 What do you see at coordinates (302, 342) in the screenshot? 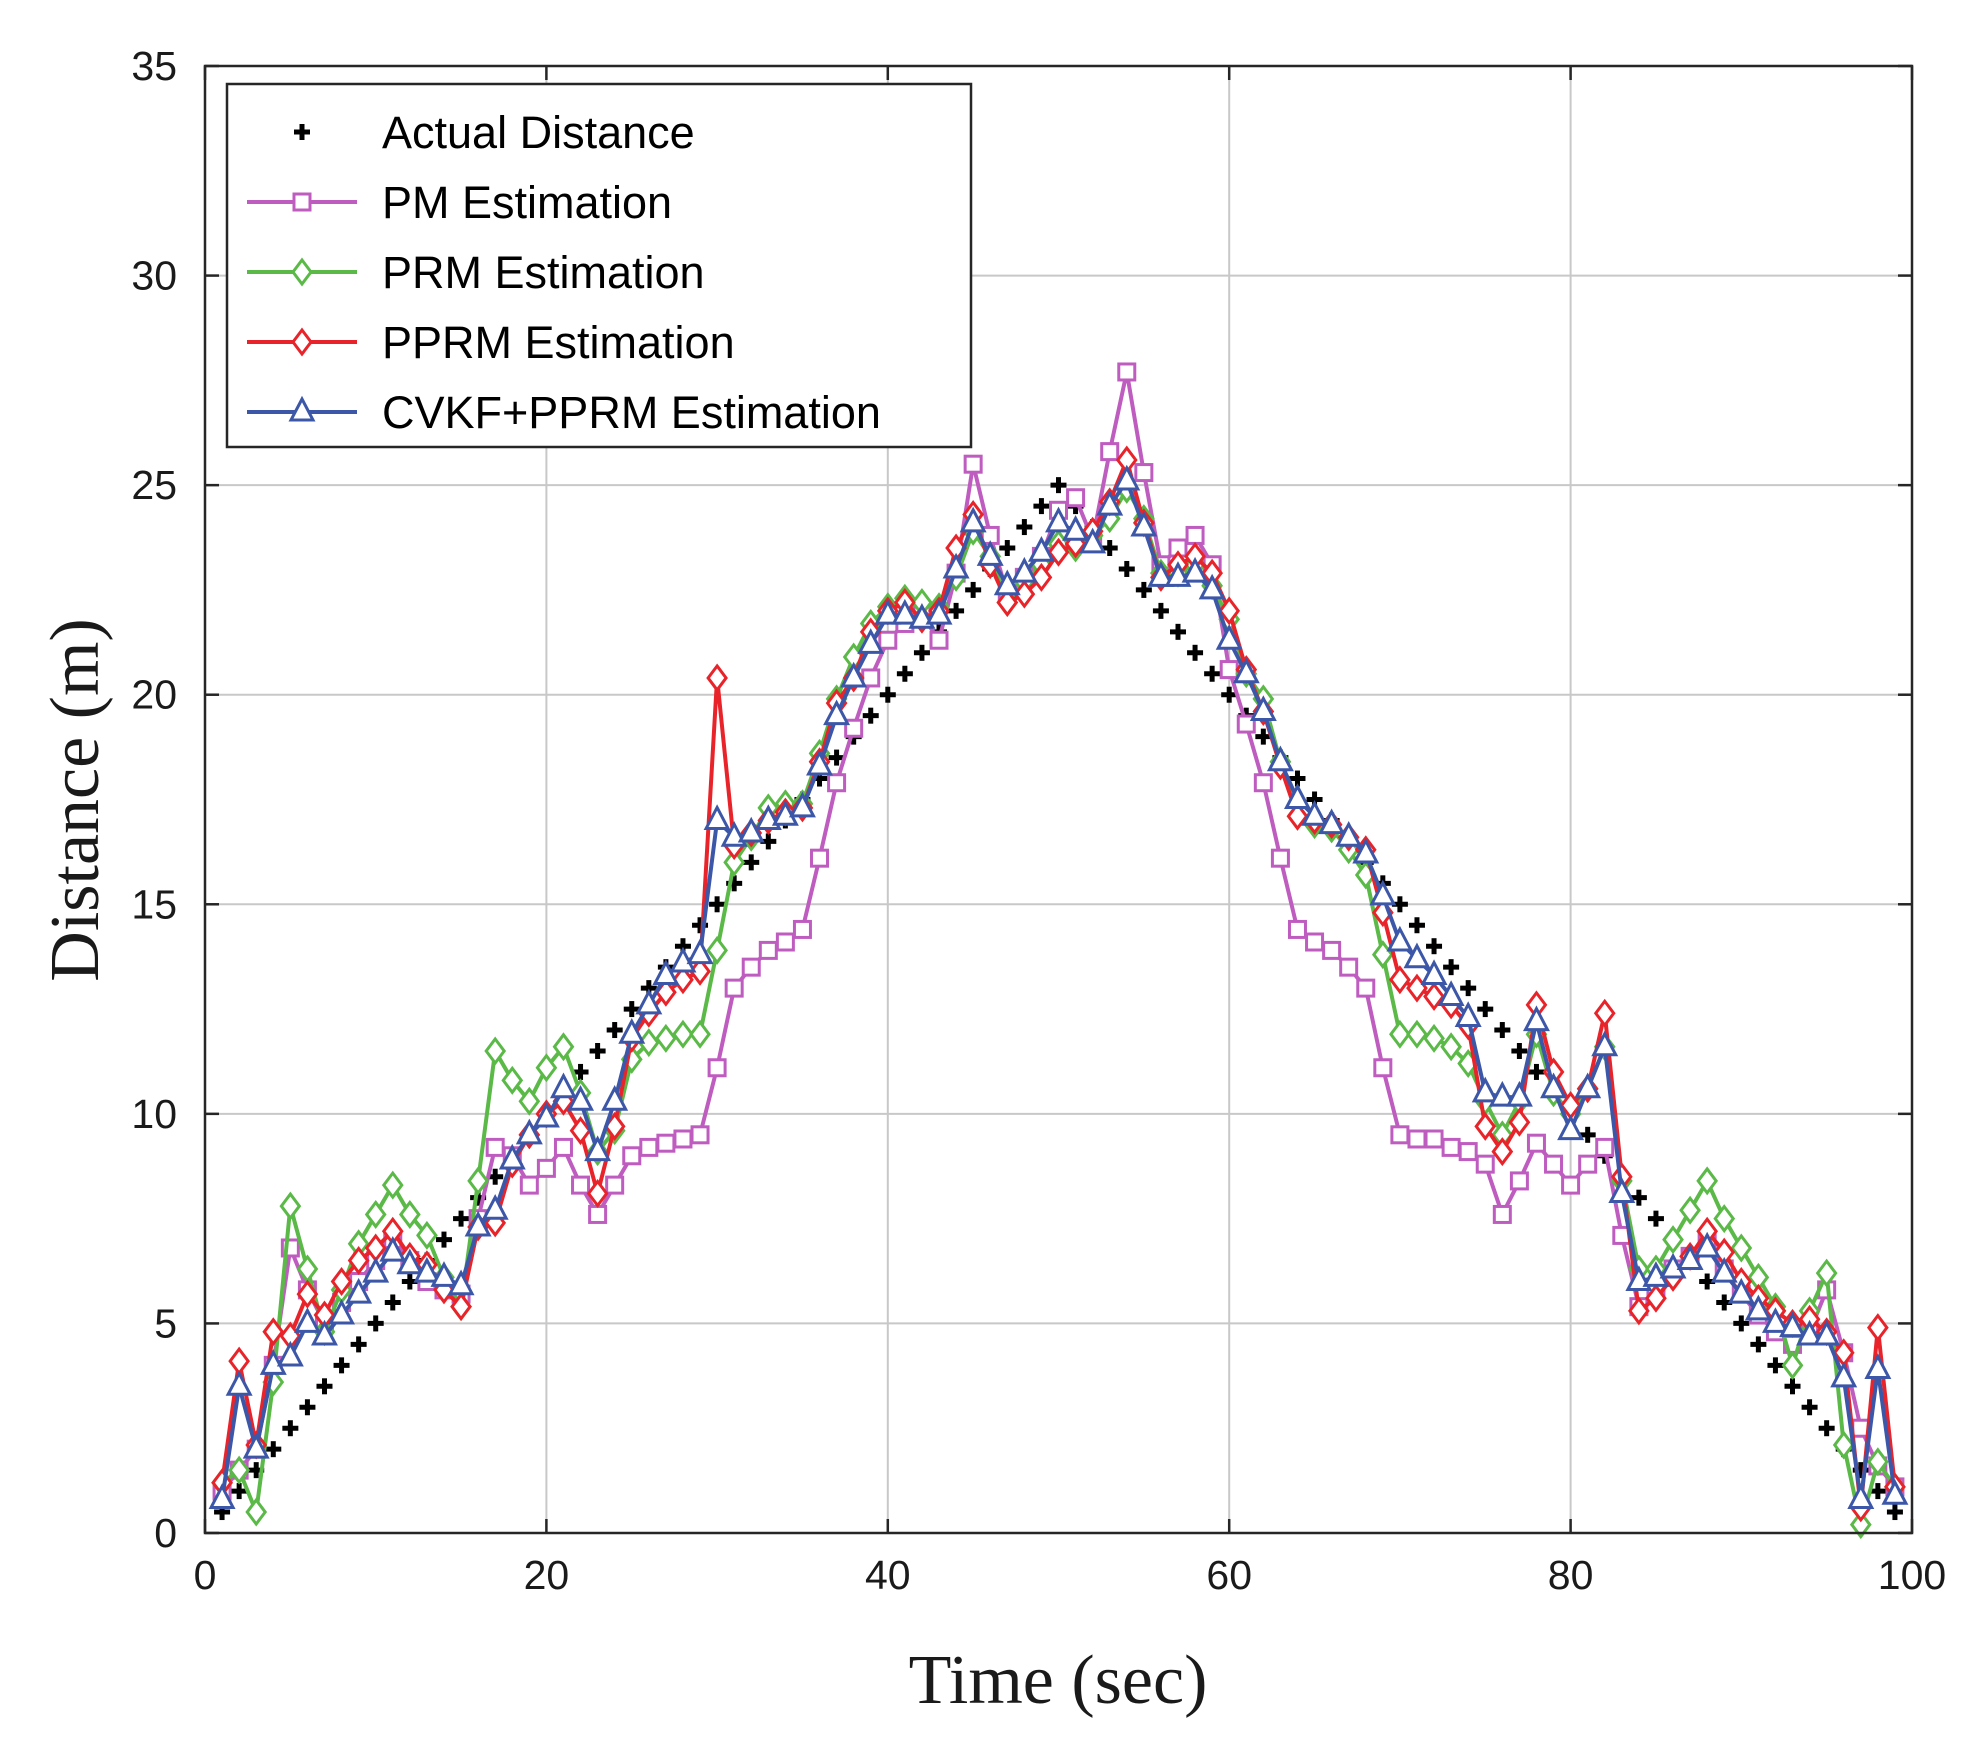
I see `legend-swatch-marker` at bounding box center [302, 342].